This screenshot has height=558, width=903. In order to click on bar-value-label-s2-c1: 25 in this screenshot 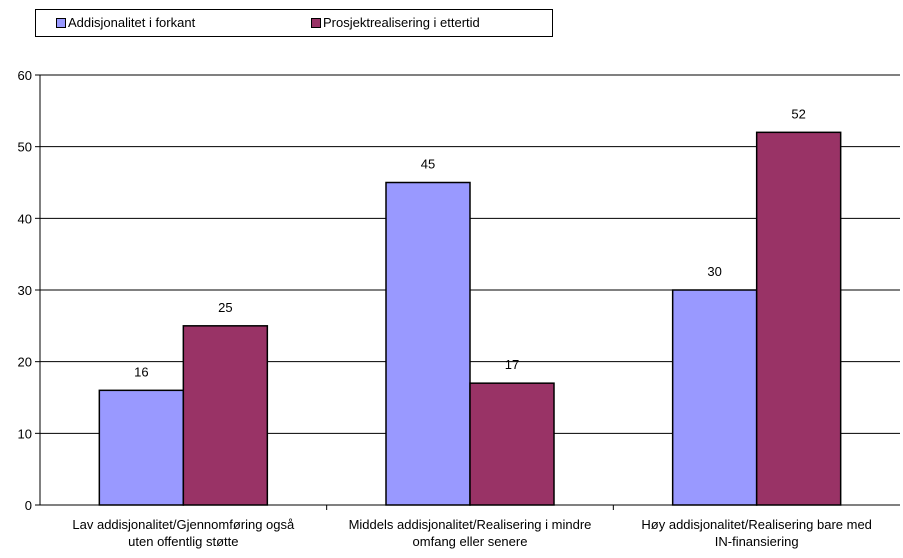, I will do `click(225, 307)`.